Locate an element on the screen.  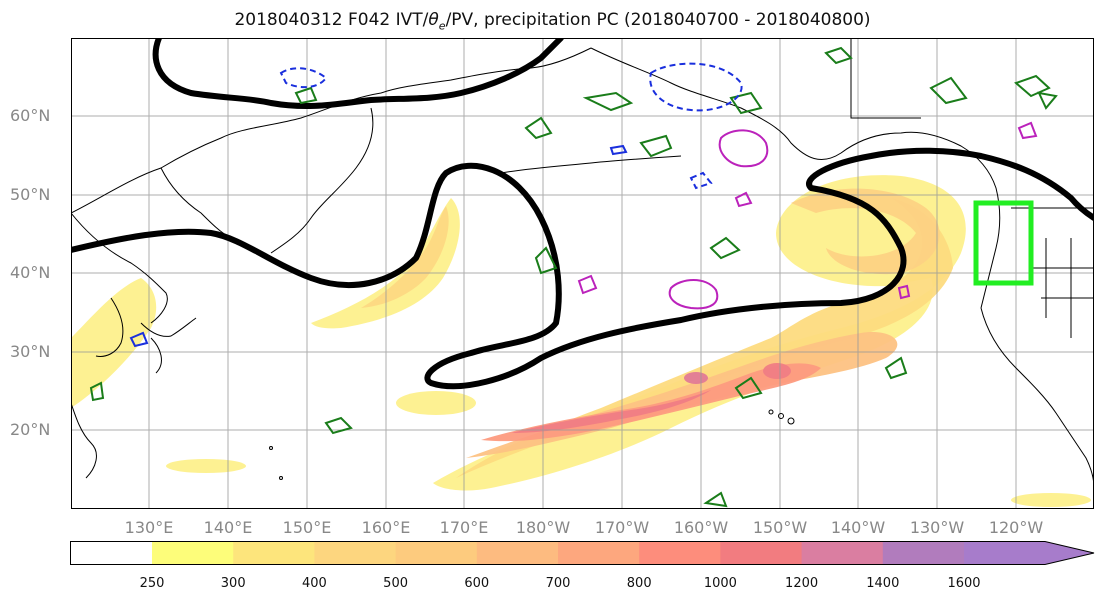
pv-contours-blue is located at coordinates (511, 126).